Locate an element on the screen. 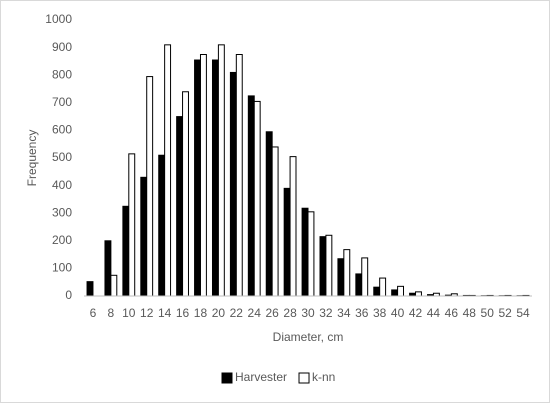 Image resolution: width=550 pixels, height=403 pixels. x-tick-label: 24 is located at coordinates (255, 313).